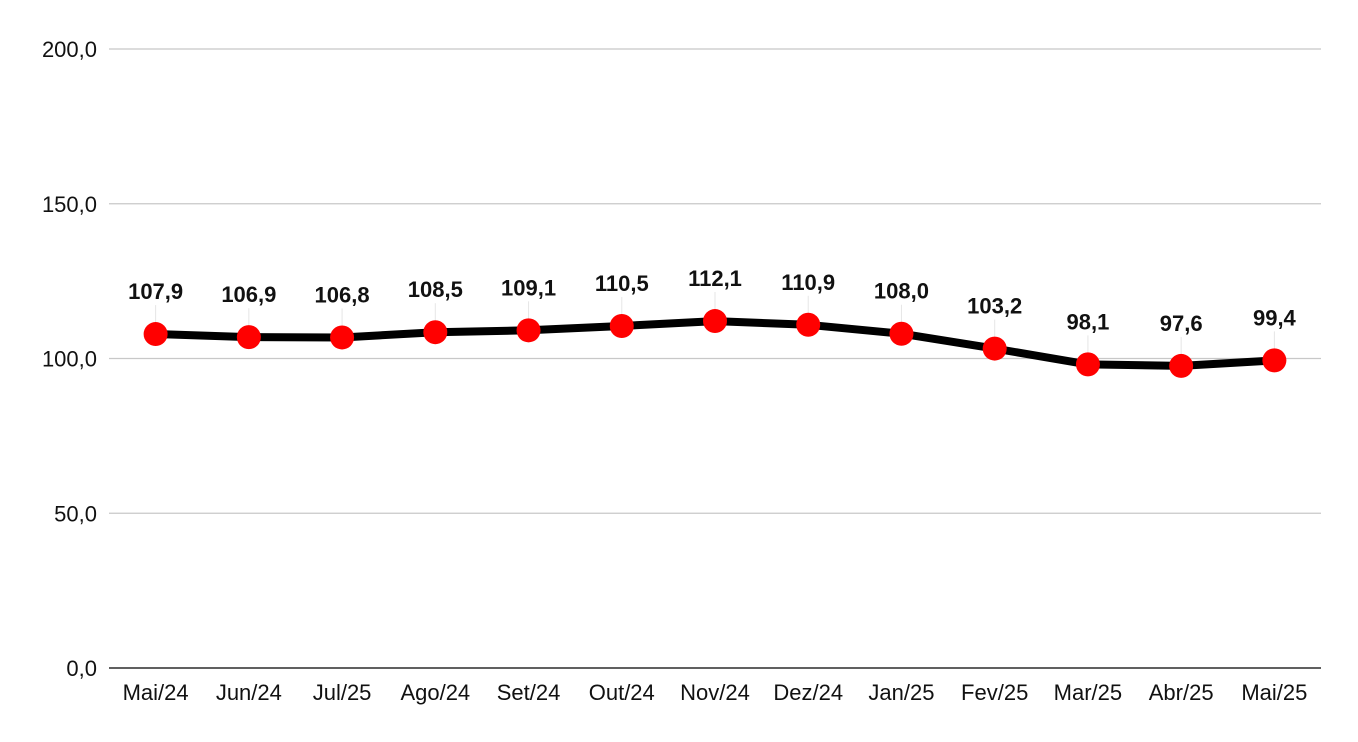  What do you see at coordinates (1181, 692) in the screenshot?
I see `x-tick-label: Abr/25` at bounding box center [1181, 692].